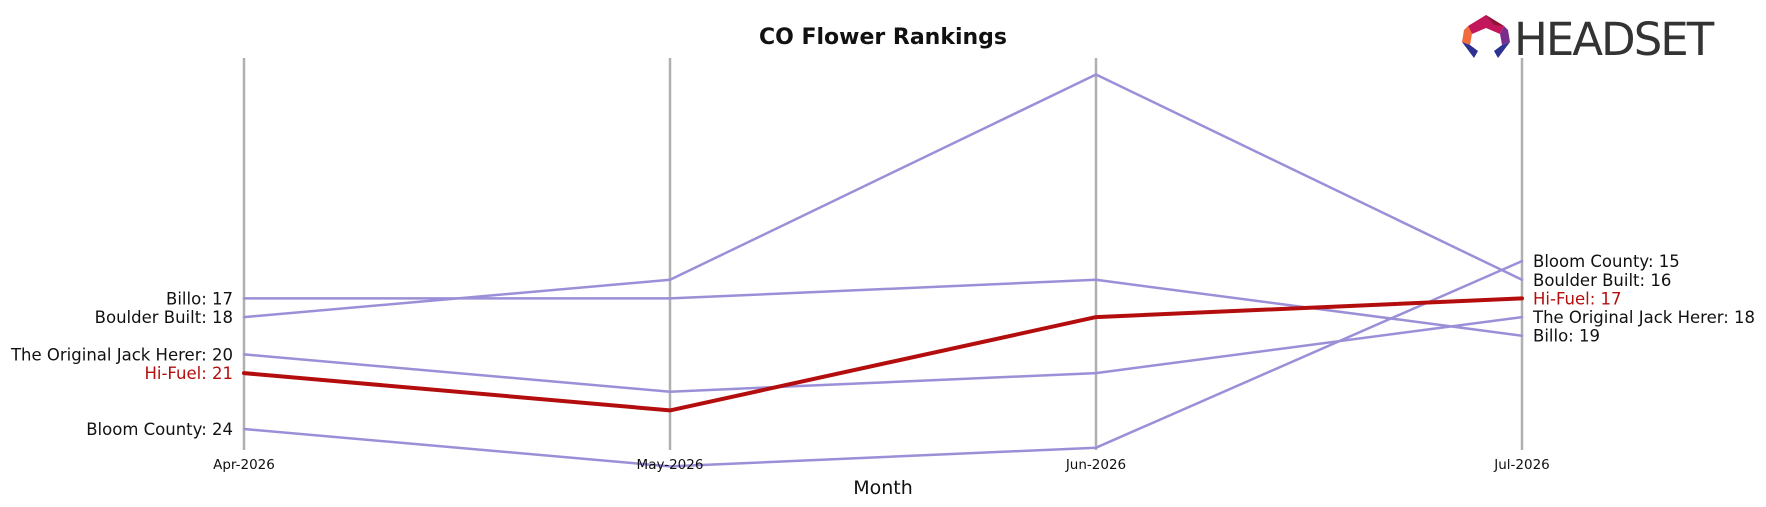 This screenshot has width=1766, height=507. I want to click on right-label-billo: Billo: 19, so click(1566, 336).